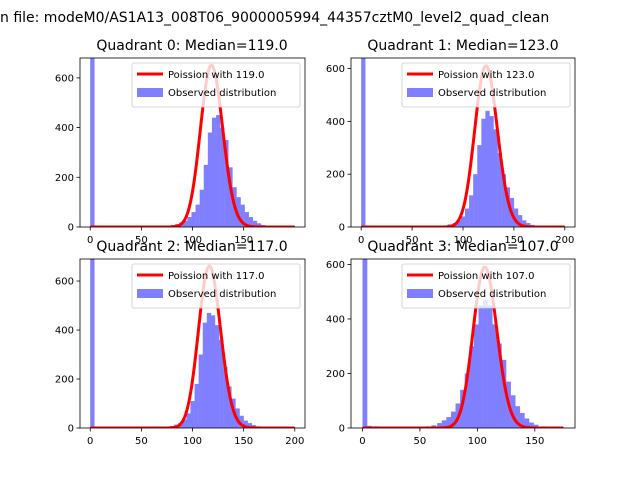  I want to click on subplot-title: Quadrant 2: Median=117.0, so click(191, 247).